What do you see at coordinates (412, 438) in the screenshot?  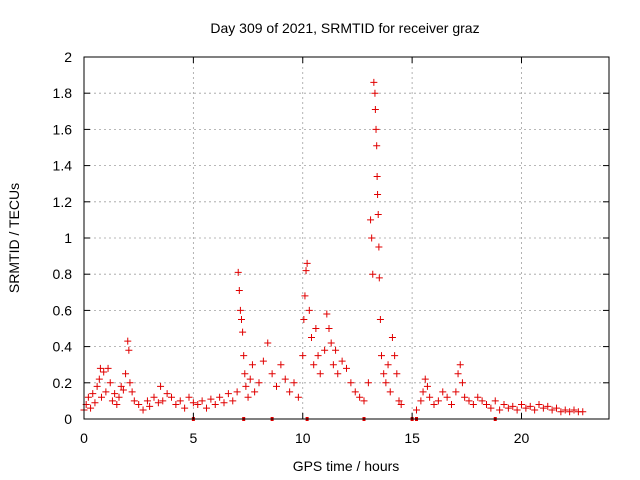 I see `x-tick-label: 15` at bounding box center [412, 438].